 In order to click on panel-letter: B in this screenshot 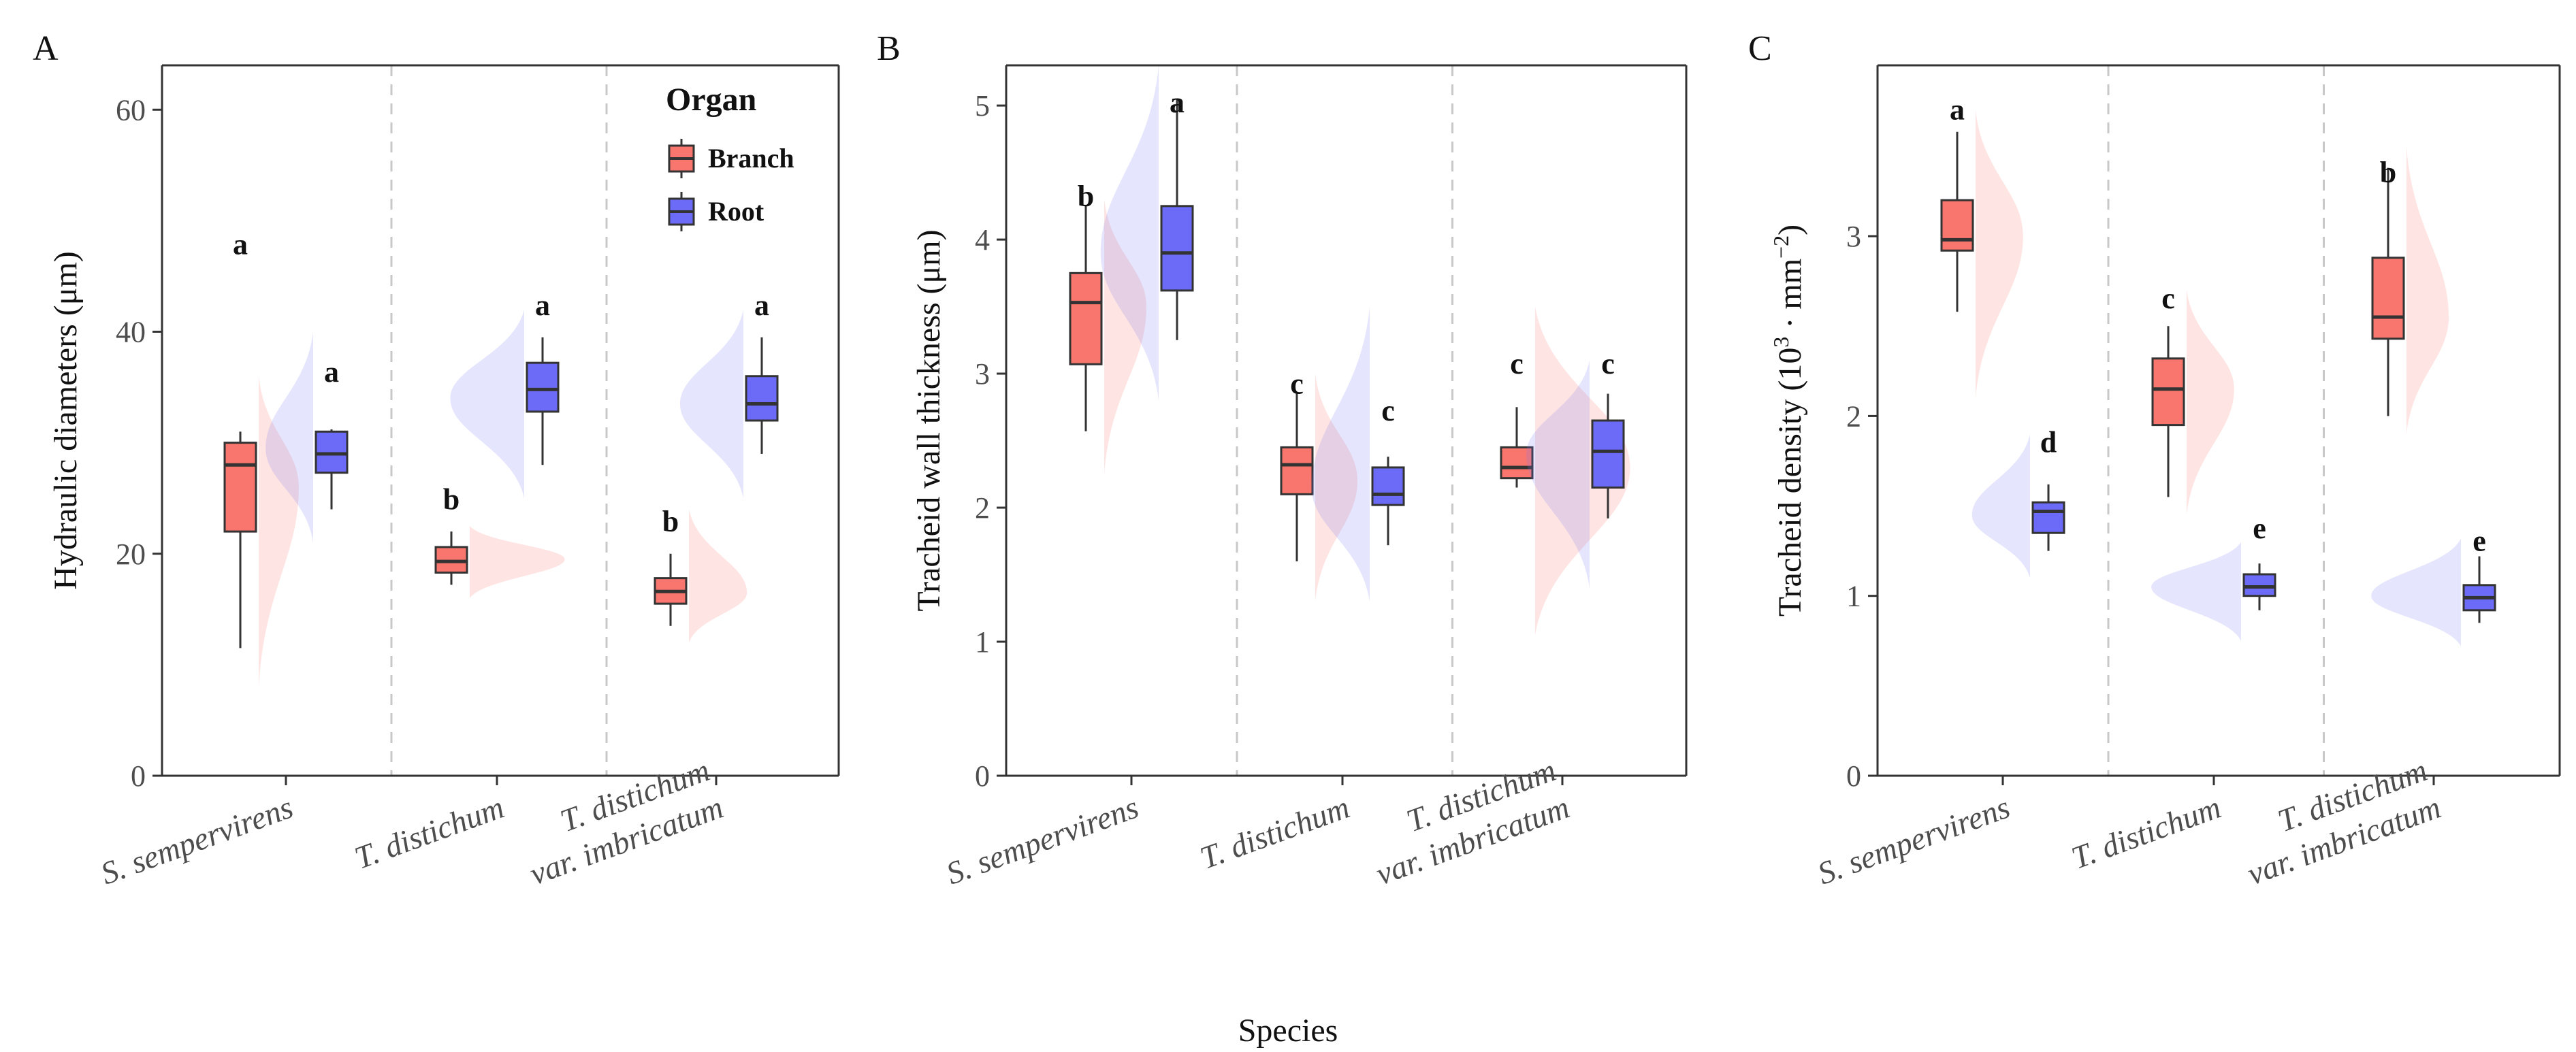, I will do `click(889, 48)`.